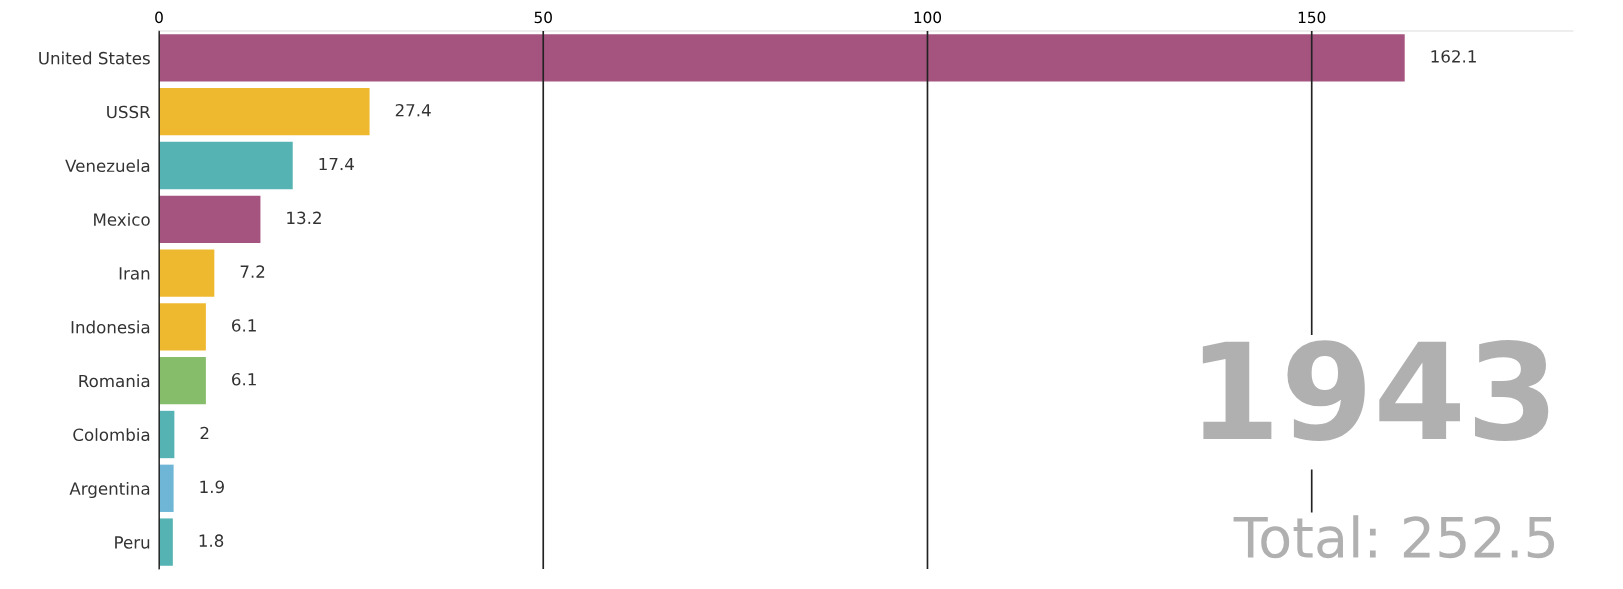 The width and height of the screenshot is (1623, 589). I want to click on data-label: 1.9, so click(212, 487).